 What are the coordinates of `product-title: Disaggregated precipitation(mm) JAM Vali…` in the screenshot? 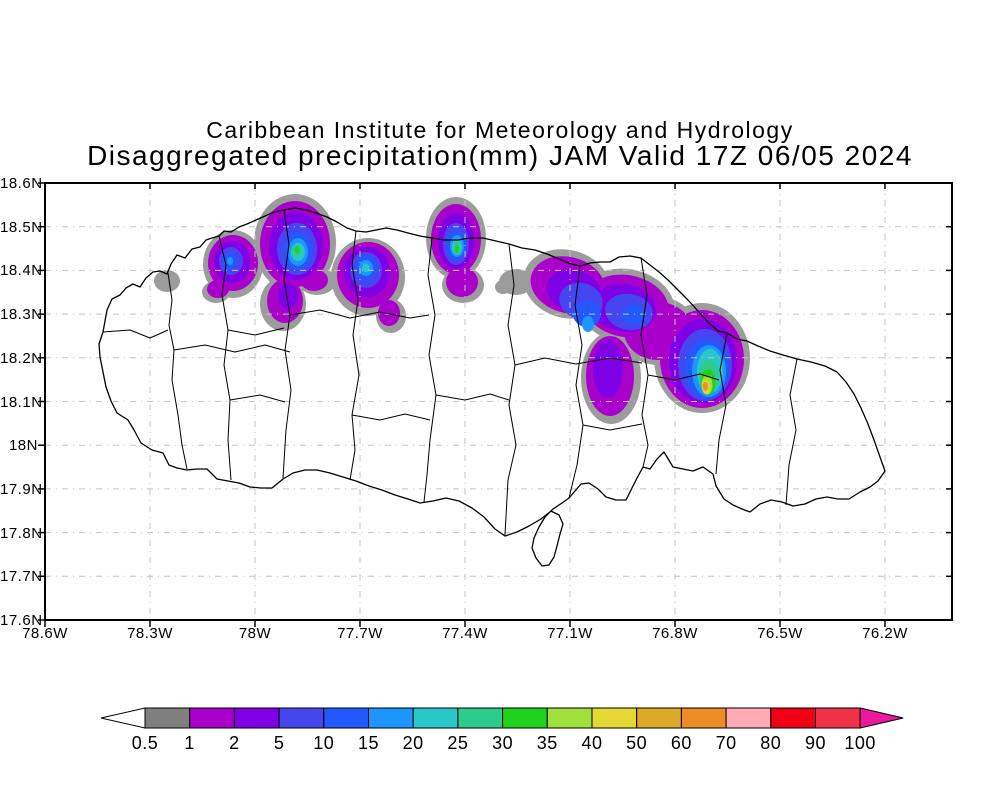 It's located at (500, 155).